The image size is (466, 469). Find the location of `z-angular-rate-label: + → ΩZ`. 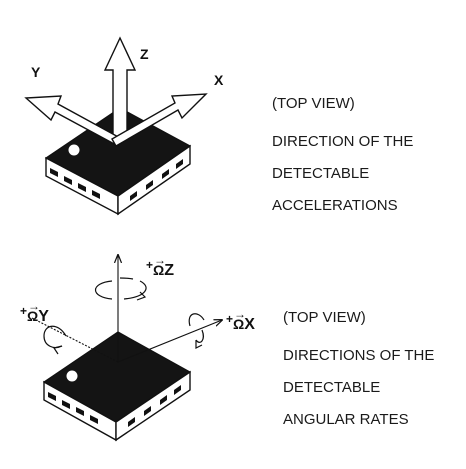

z-angular-rate-label: + → ΩZ is located at coordinates (160, 266).